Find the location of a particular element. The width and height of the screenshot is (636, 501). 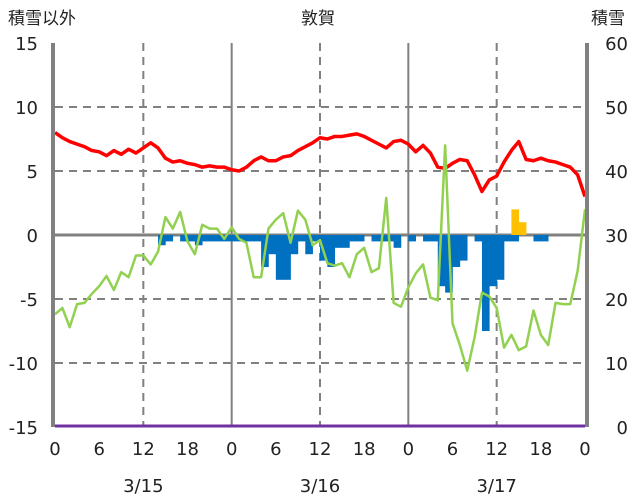

left-tick-label: 10 is located at coordinates (26, 108).